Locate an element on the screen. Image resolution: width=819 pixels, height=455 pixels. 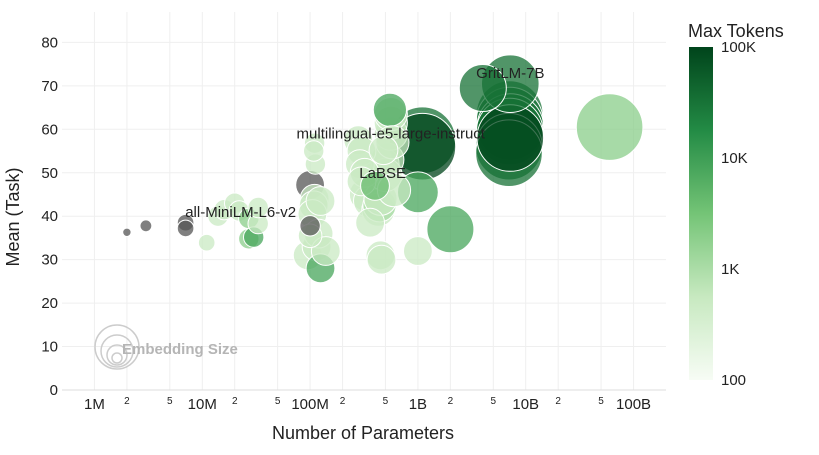
point-annotation: LaBSE is located at coordinates (382, 173).